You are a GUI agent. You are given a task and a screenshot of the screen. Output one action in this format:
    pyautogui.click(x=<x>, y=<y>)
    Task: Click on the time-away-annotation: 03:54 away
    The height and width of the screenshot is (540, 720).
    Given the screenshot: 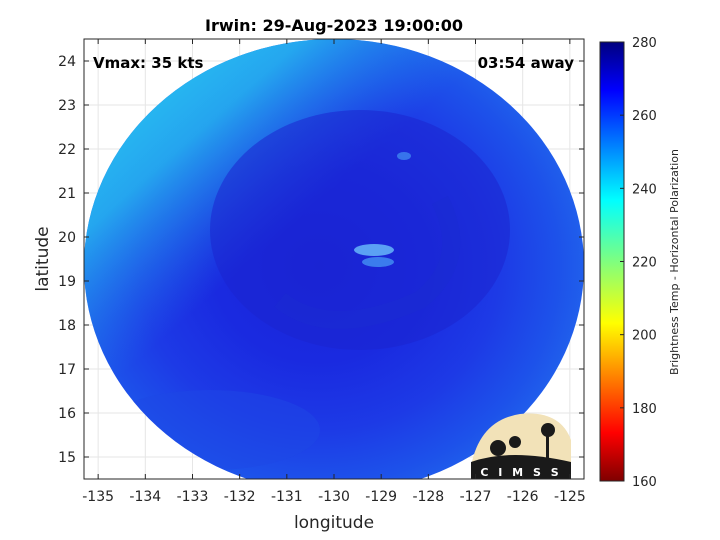 What is the action you would take?
    pyautogui.click(x=526, y=63)
    